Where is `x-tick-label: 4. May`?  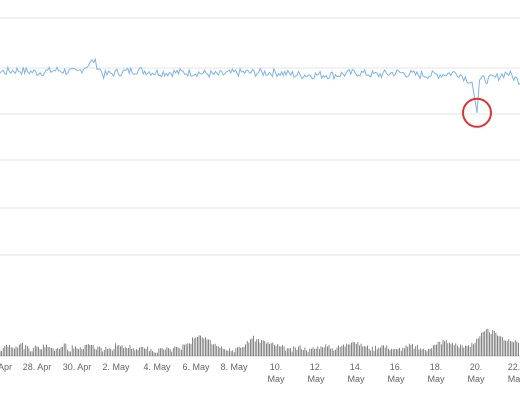
x-tick-label: 4. May is located at coordinates (157, 367).